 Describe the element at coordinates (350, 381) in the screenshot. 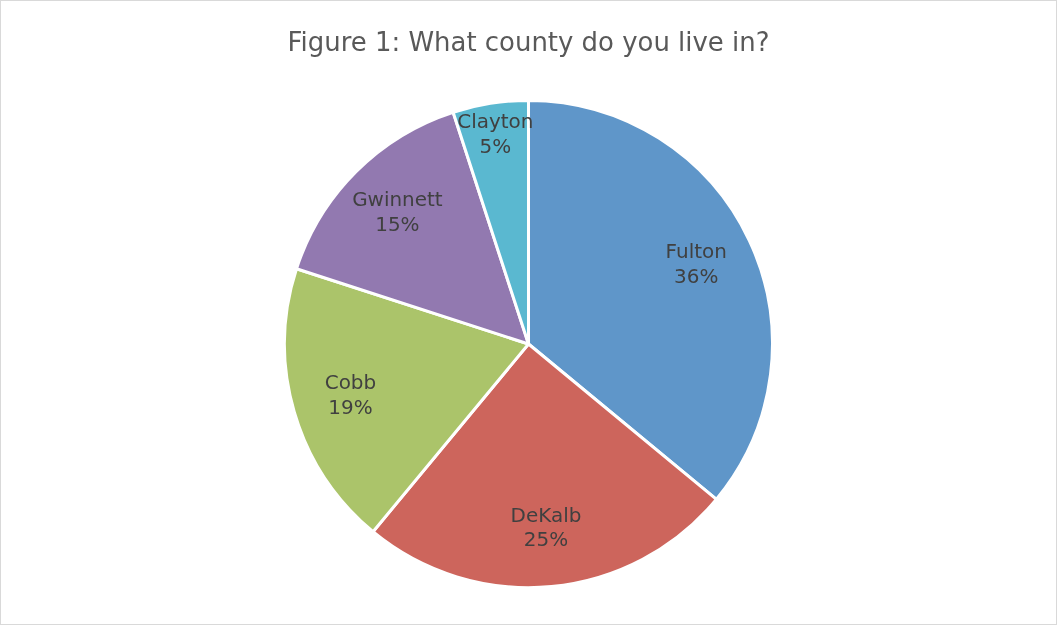

I see `slice-label: Cobb` at that location.